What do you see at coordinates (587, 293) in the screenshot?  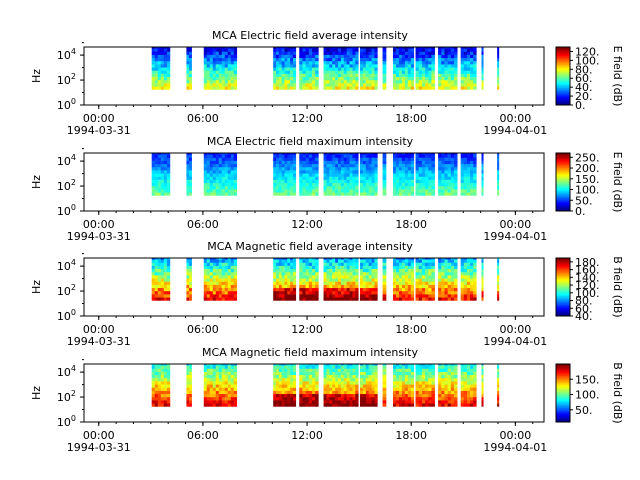 I see `colorbar-tick-label: 100.` at bounding box center [587, 293].